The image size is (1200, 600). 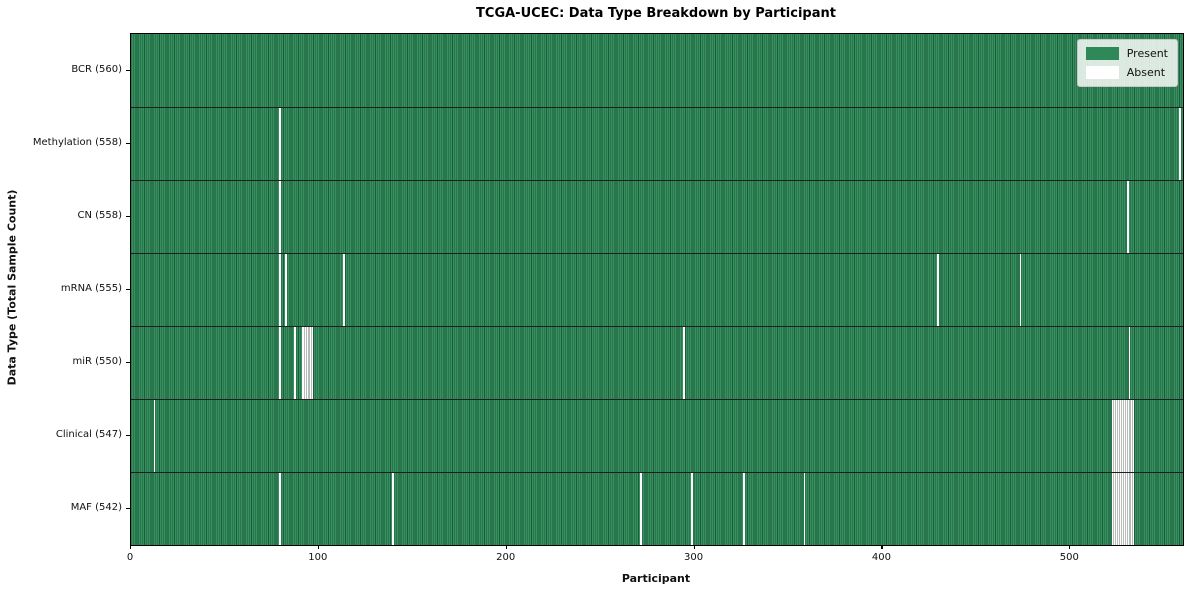 I want to click on x-tick-label: 300, so click(x=694, y=557).